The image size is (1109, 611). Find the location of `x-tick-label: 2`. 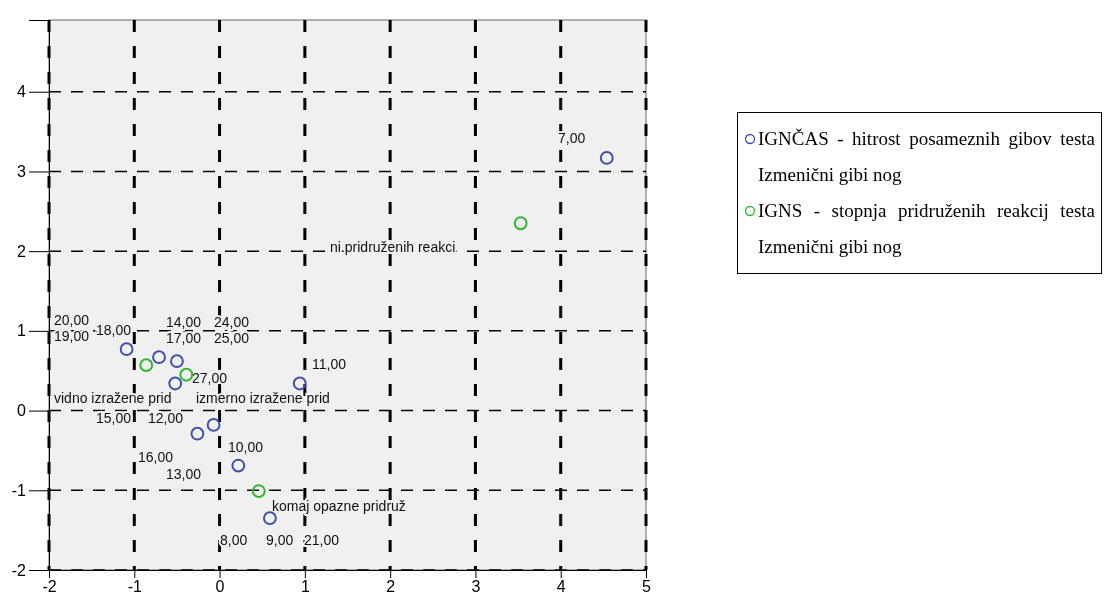

x-tick-label: 2 is located at coordinates (391, 587).